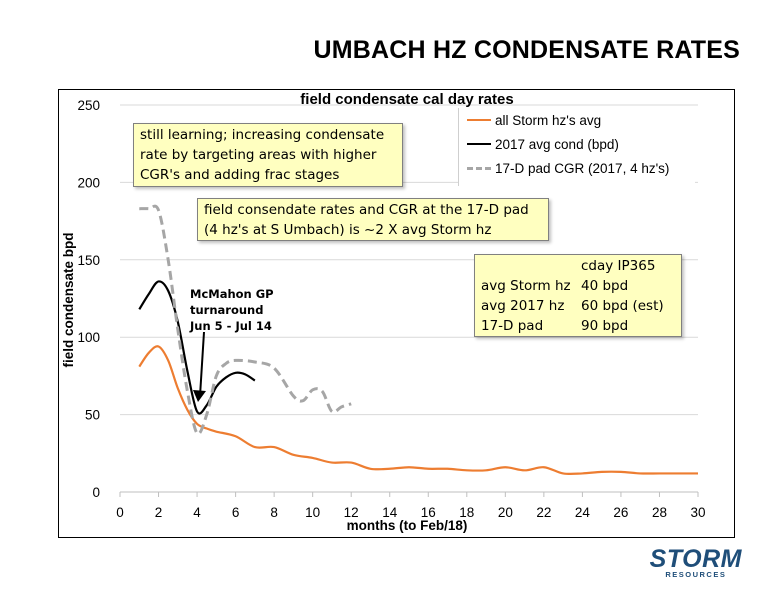 The image size is (776, 600). I want to click on ip365-row-label: 17-D pad, so click(512, 326).